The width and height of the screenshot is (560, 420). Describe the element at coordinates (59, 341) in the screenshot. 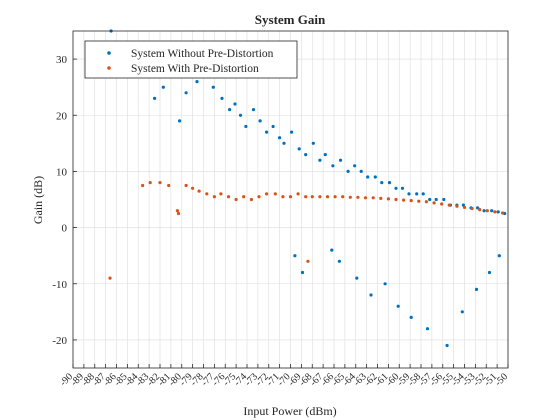

I see `y-tick-label: -20` at that location.